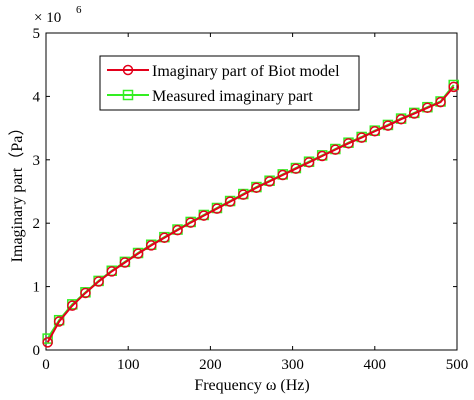 The image size is (474, 400). I want to click on legend-box, so click(229, 83).